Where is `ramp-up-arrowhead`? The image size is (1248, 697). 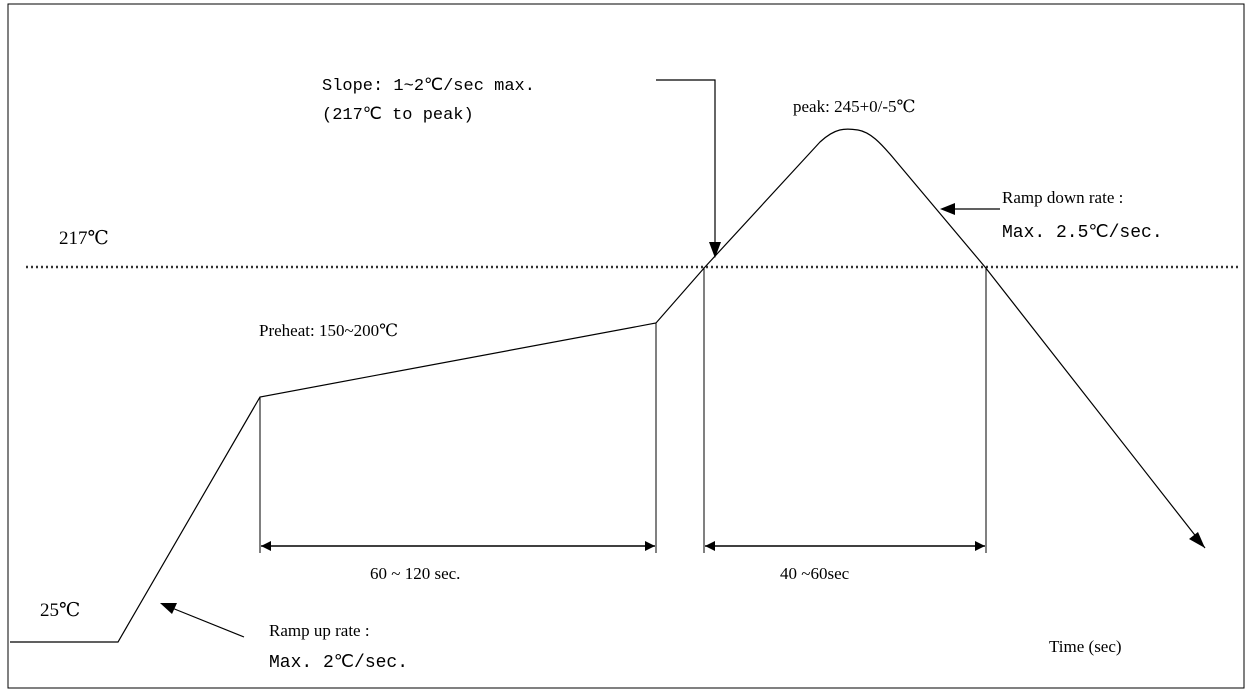
ramp-up-arrowhead is located at coordinates (168, 608).